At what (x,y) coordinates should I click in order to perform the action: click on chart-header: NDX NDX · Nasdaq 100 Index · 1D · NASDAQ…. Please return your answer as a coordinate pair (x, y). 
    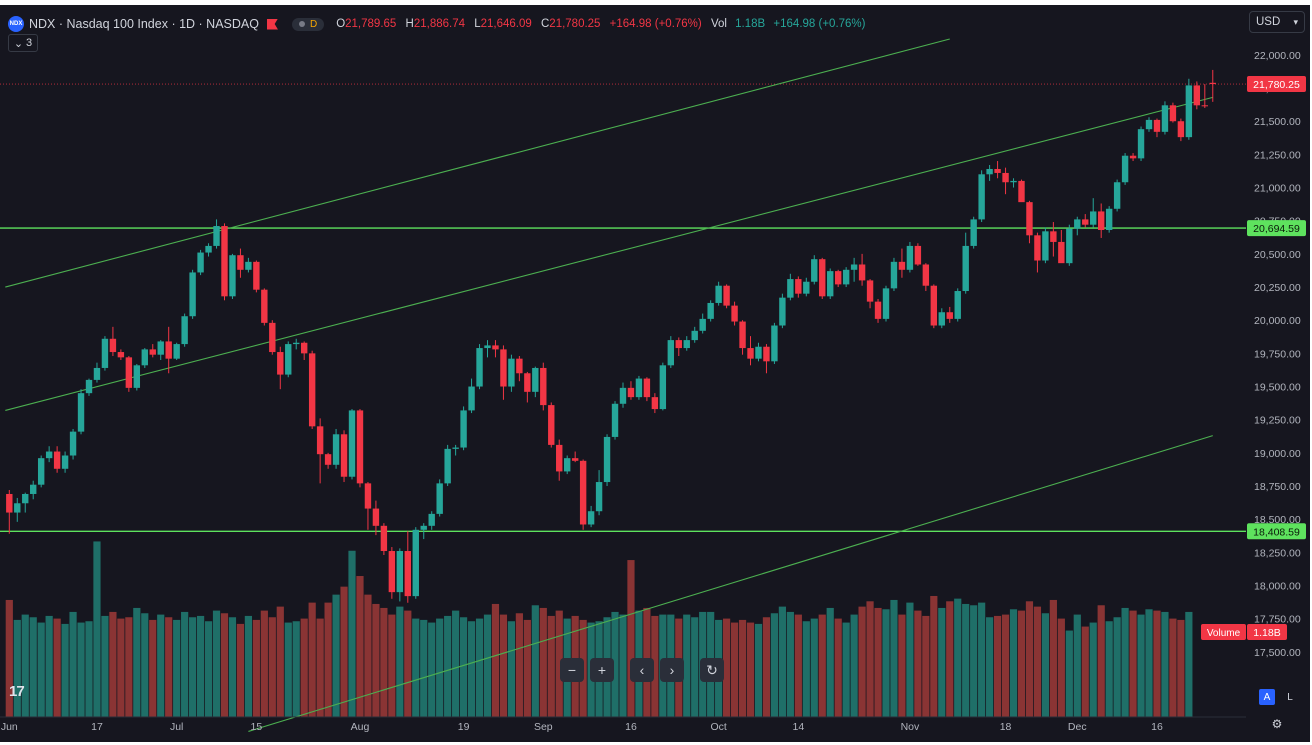
    Looking at the image, I should click on (437, 24).